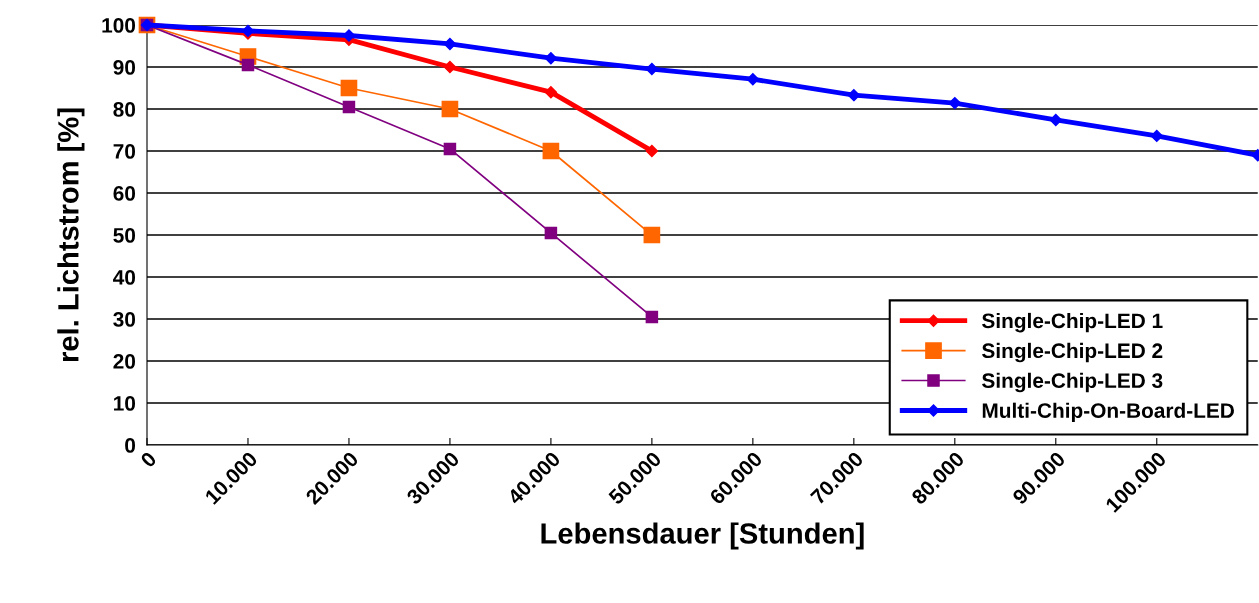  Describe the element at coordinates (119, 25) in the screenshot. I see `y-tick-label: 100` at that location.